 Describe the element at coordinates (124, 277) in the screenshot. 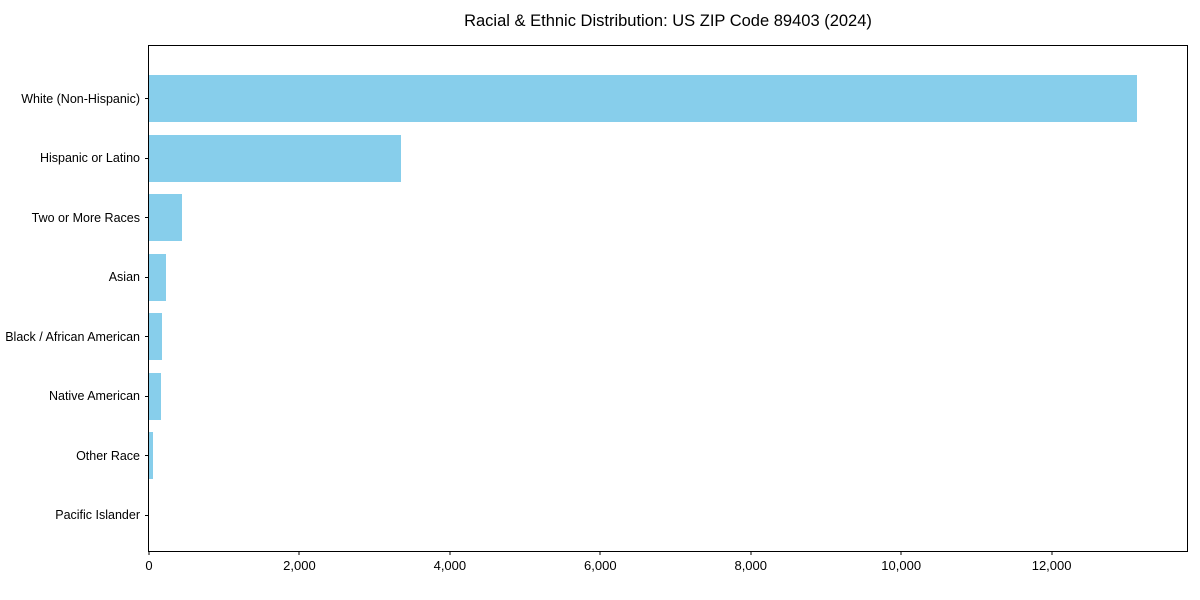

I see `y-axis-label: Asian` at that location.